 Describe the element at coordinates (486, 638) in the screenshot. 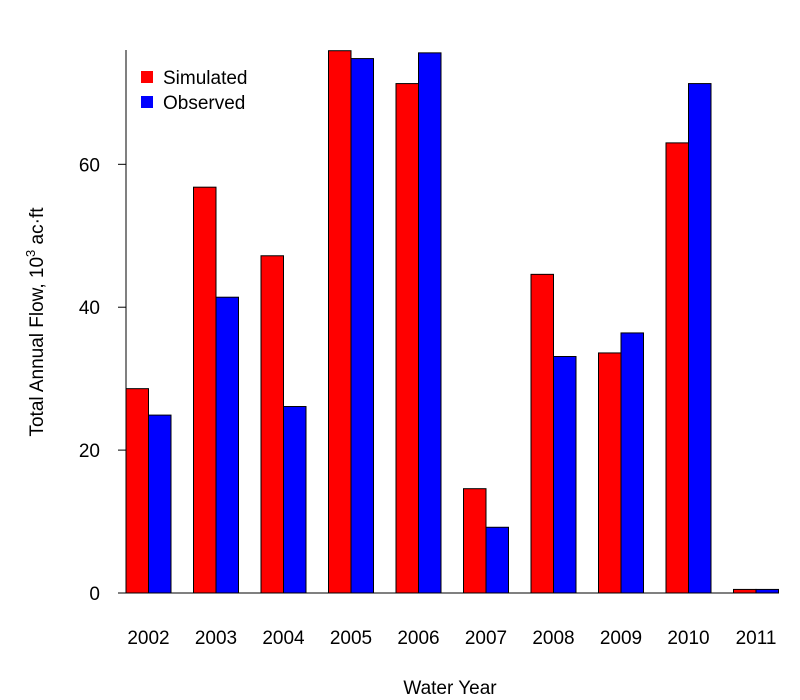

I see `x-tick-label: 2007` at that location.